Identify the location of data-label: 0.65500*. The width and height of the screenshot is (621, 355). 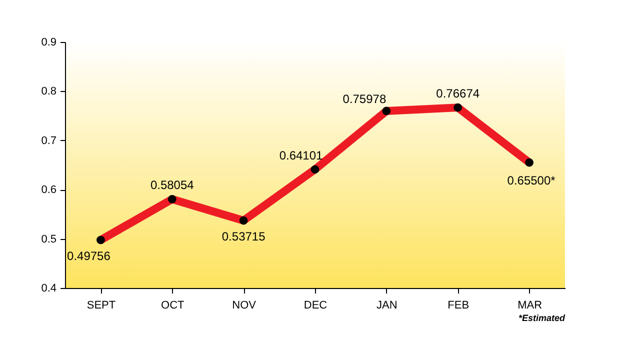
(531, 181).